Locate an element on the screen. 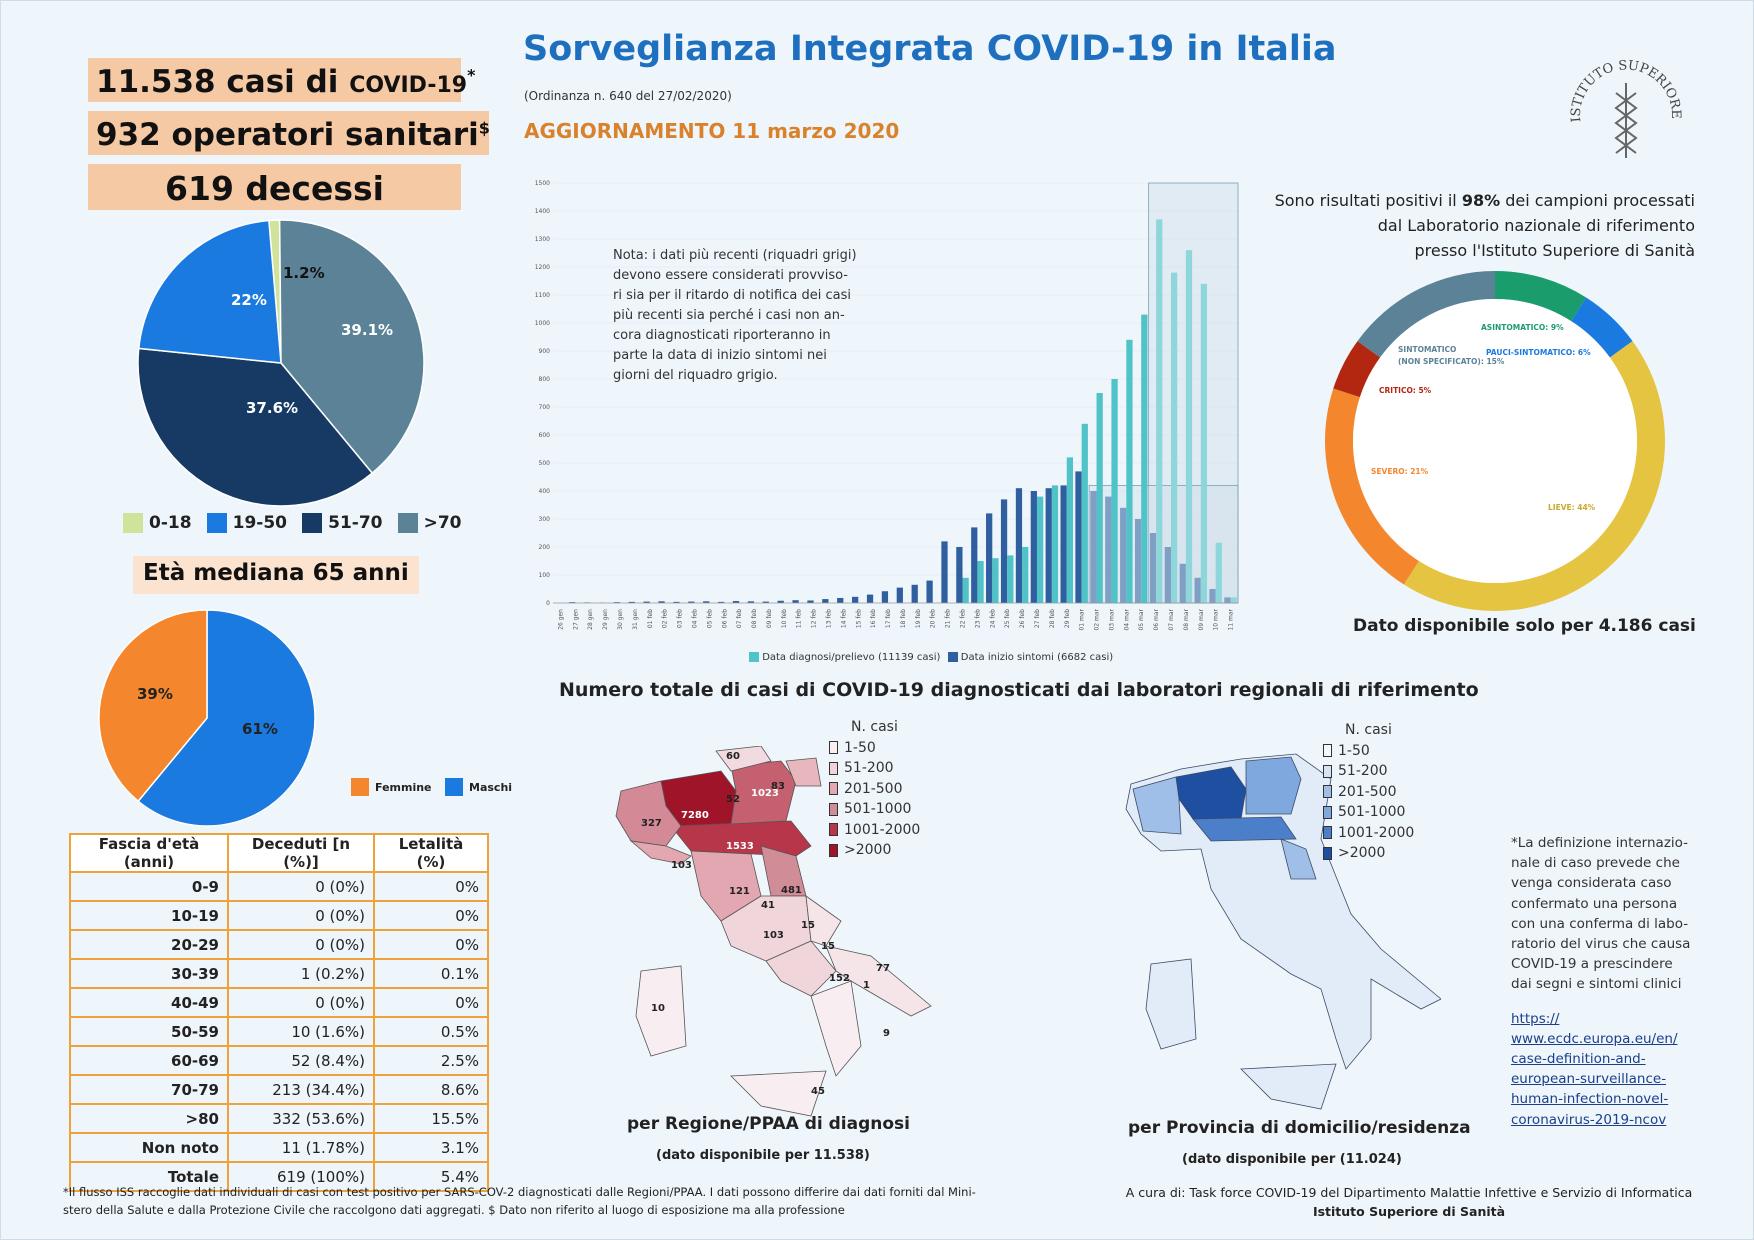  link-line: case-definition-and- is located at coordinates (1578, 1059).